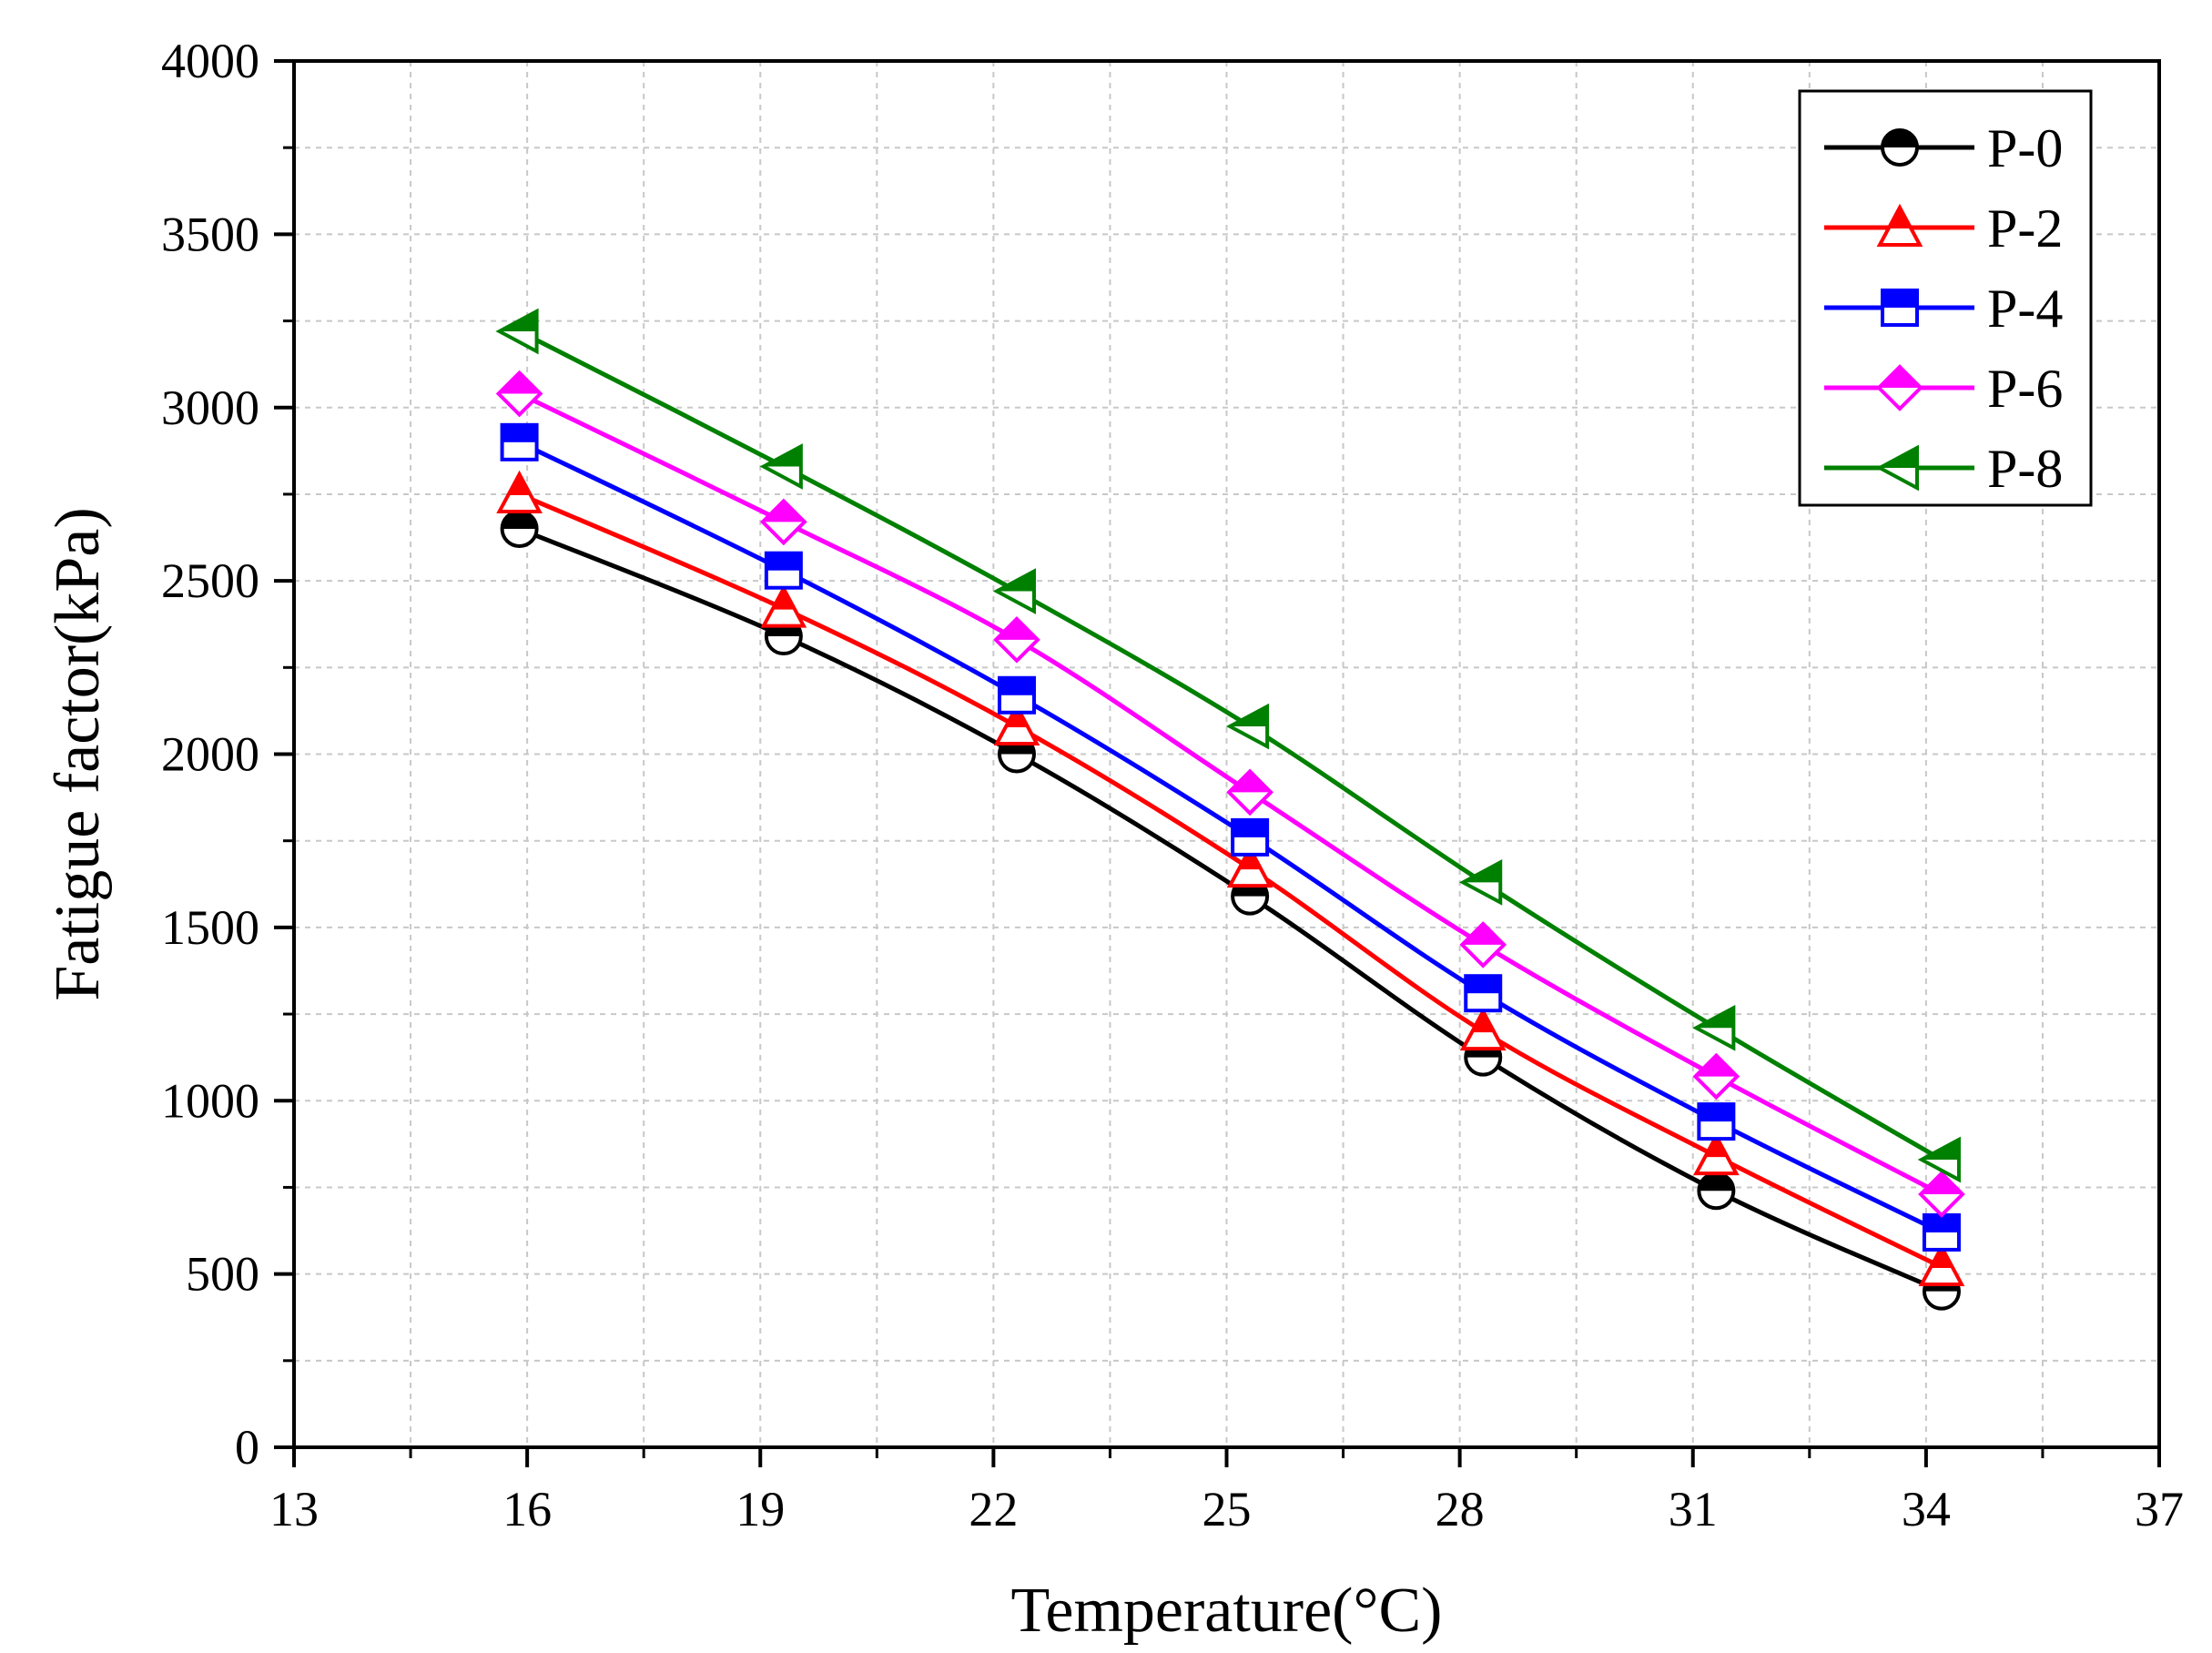 Image resolution: width=2212 pixels, height=1653 pixels. I want to click on legend-label-p-8: P-8, so click(2025, 469).